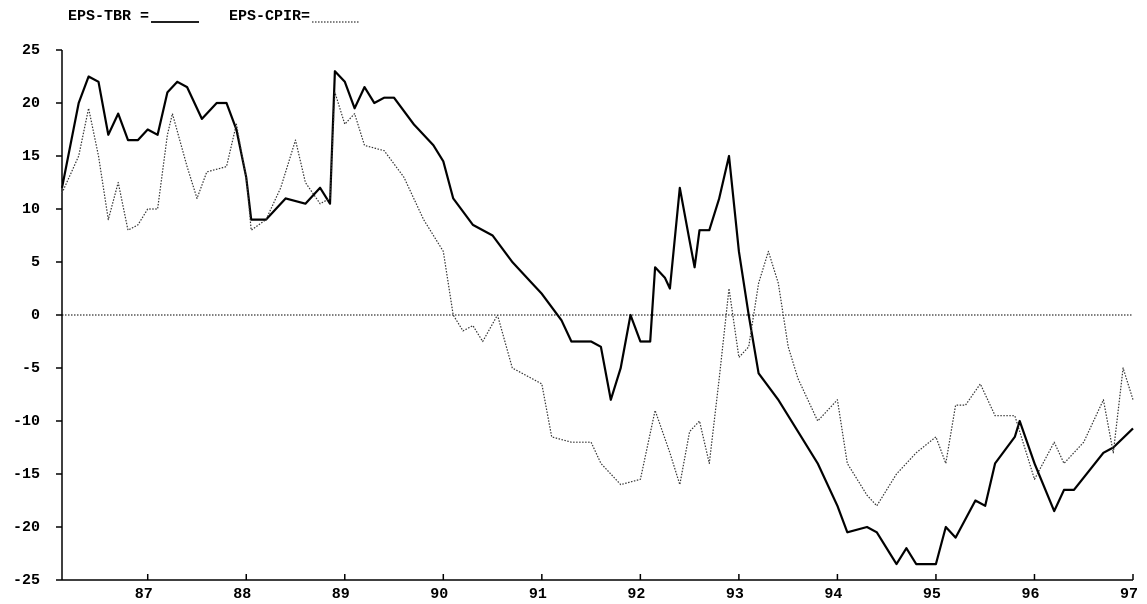  I want to click on legend-label: EPS-TBR =, so click(108, 16).